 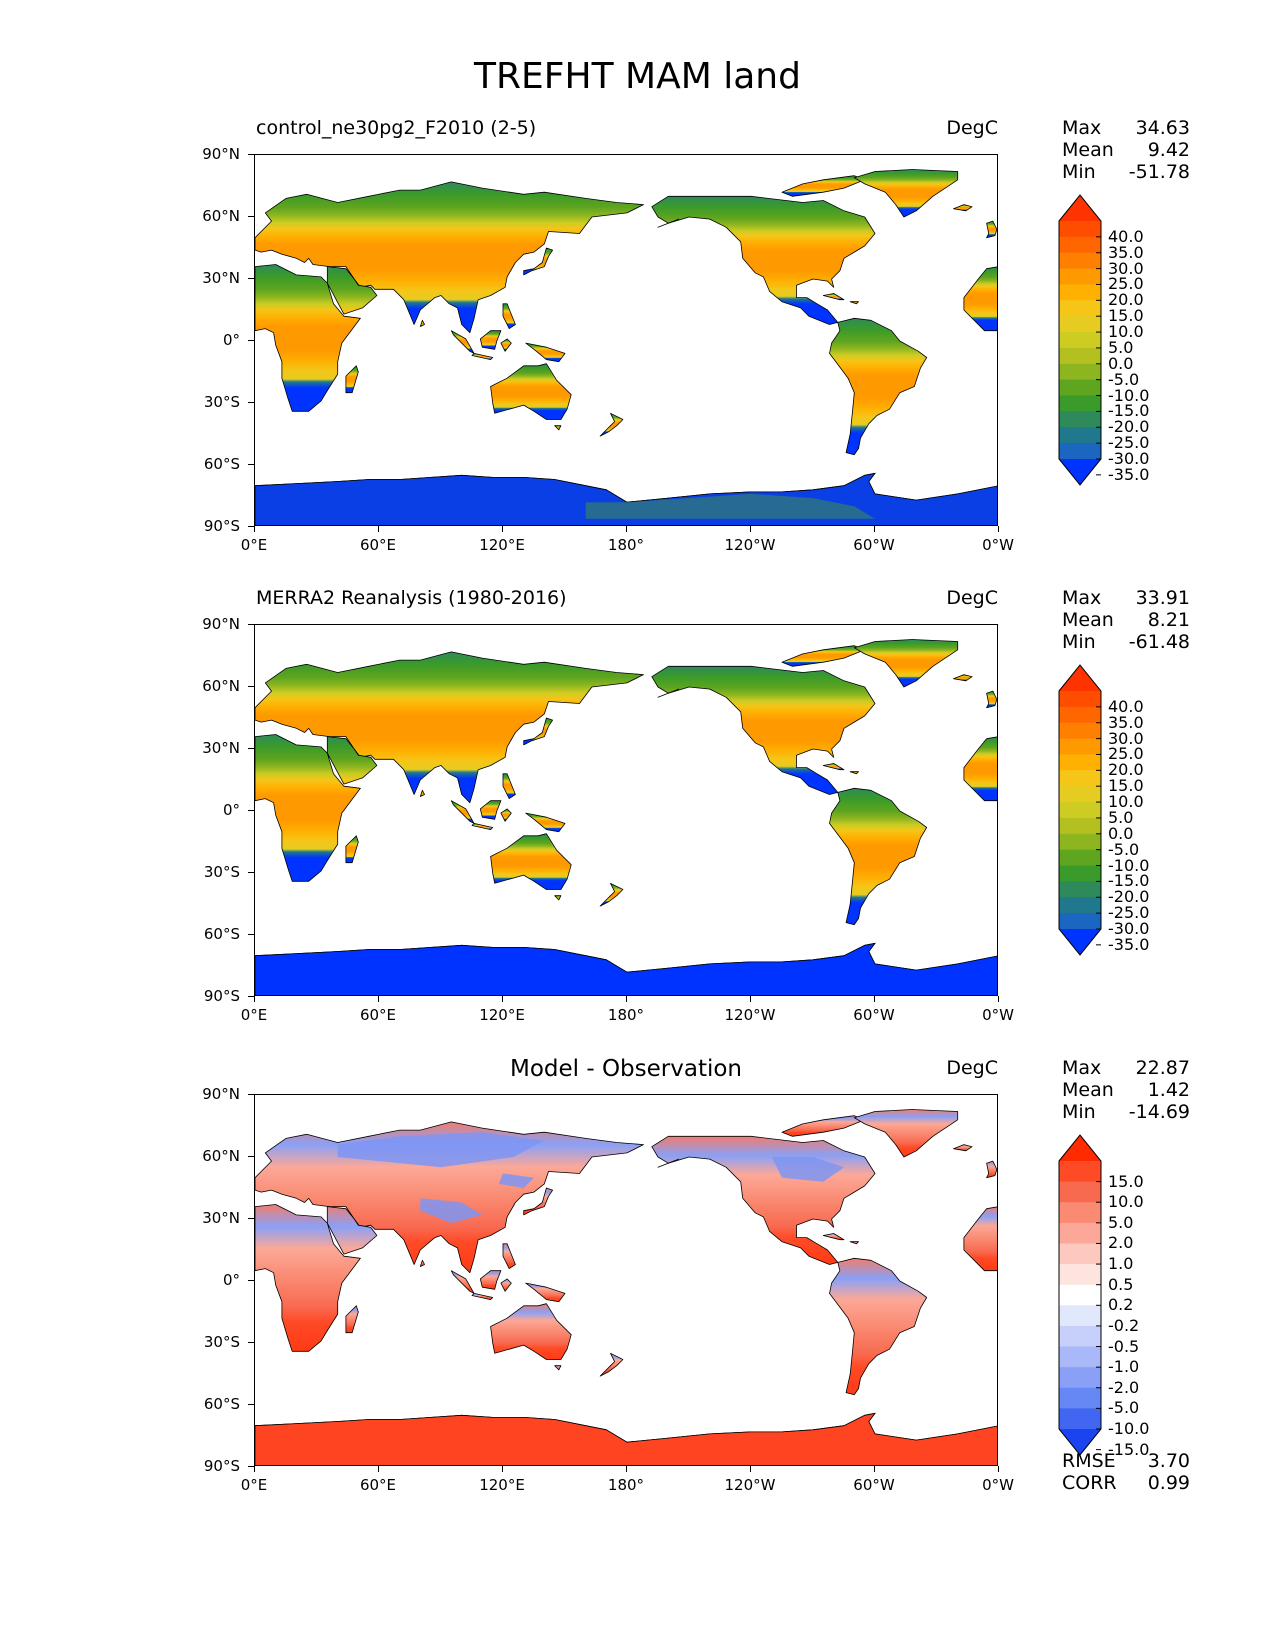 I want to click on landmass-south-america, so click(x=878, y=386).